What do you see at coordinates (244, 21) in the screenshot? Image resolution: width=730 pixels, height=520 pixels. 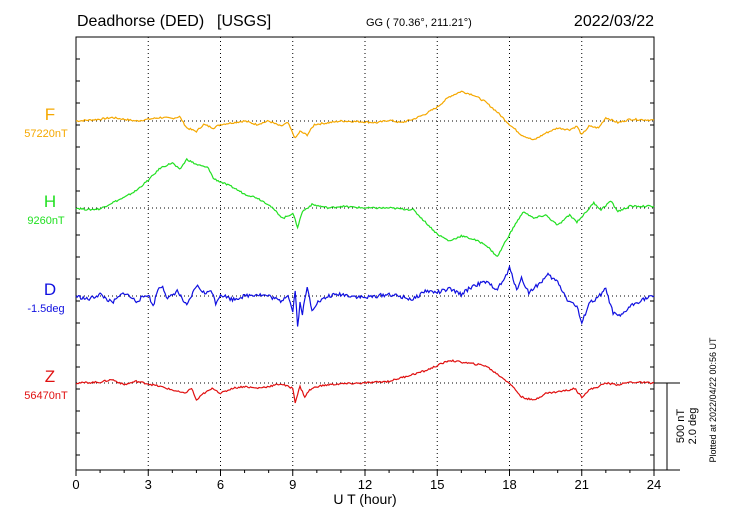 I see `source-label: [USGS]` at bounding box center [244, 21].